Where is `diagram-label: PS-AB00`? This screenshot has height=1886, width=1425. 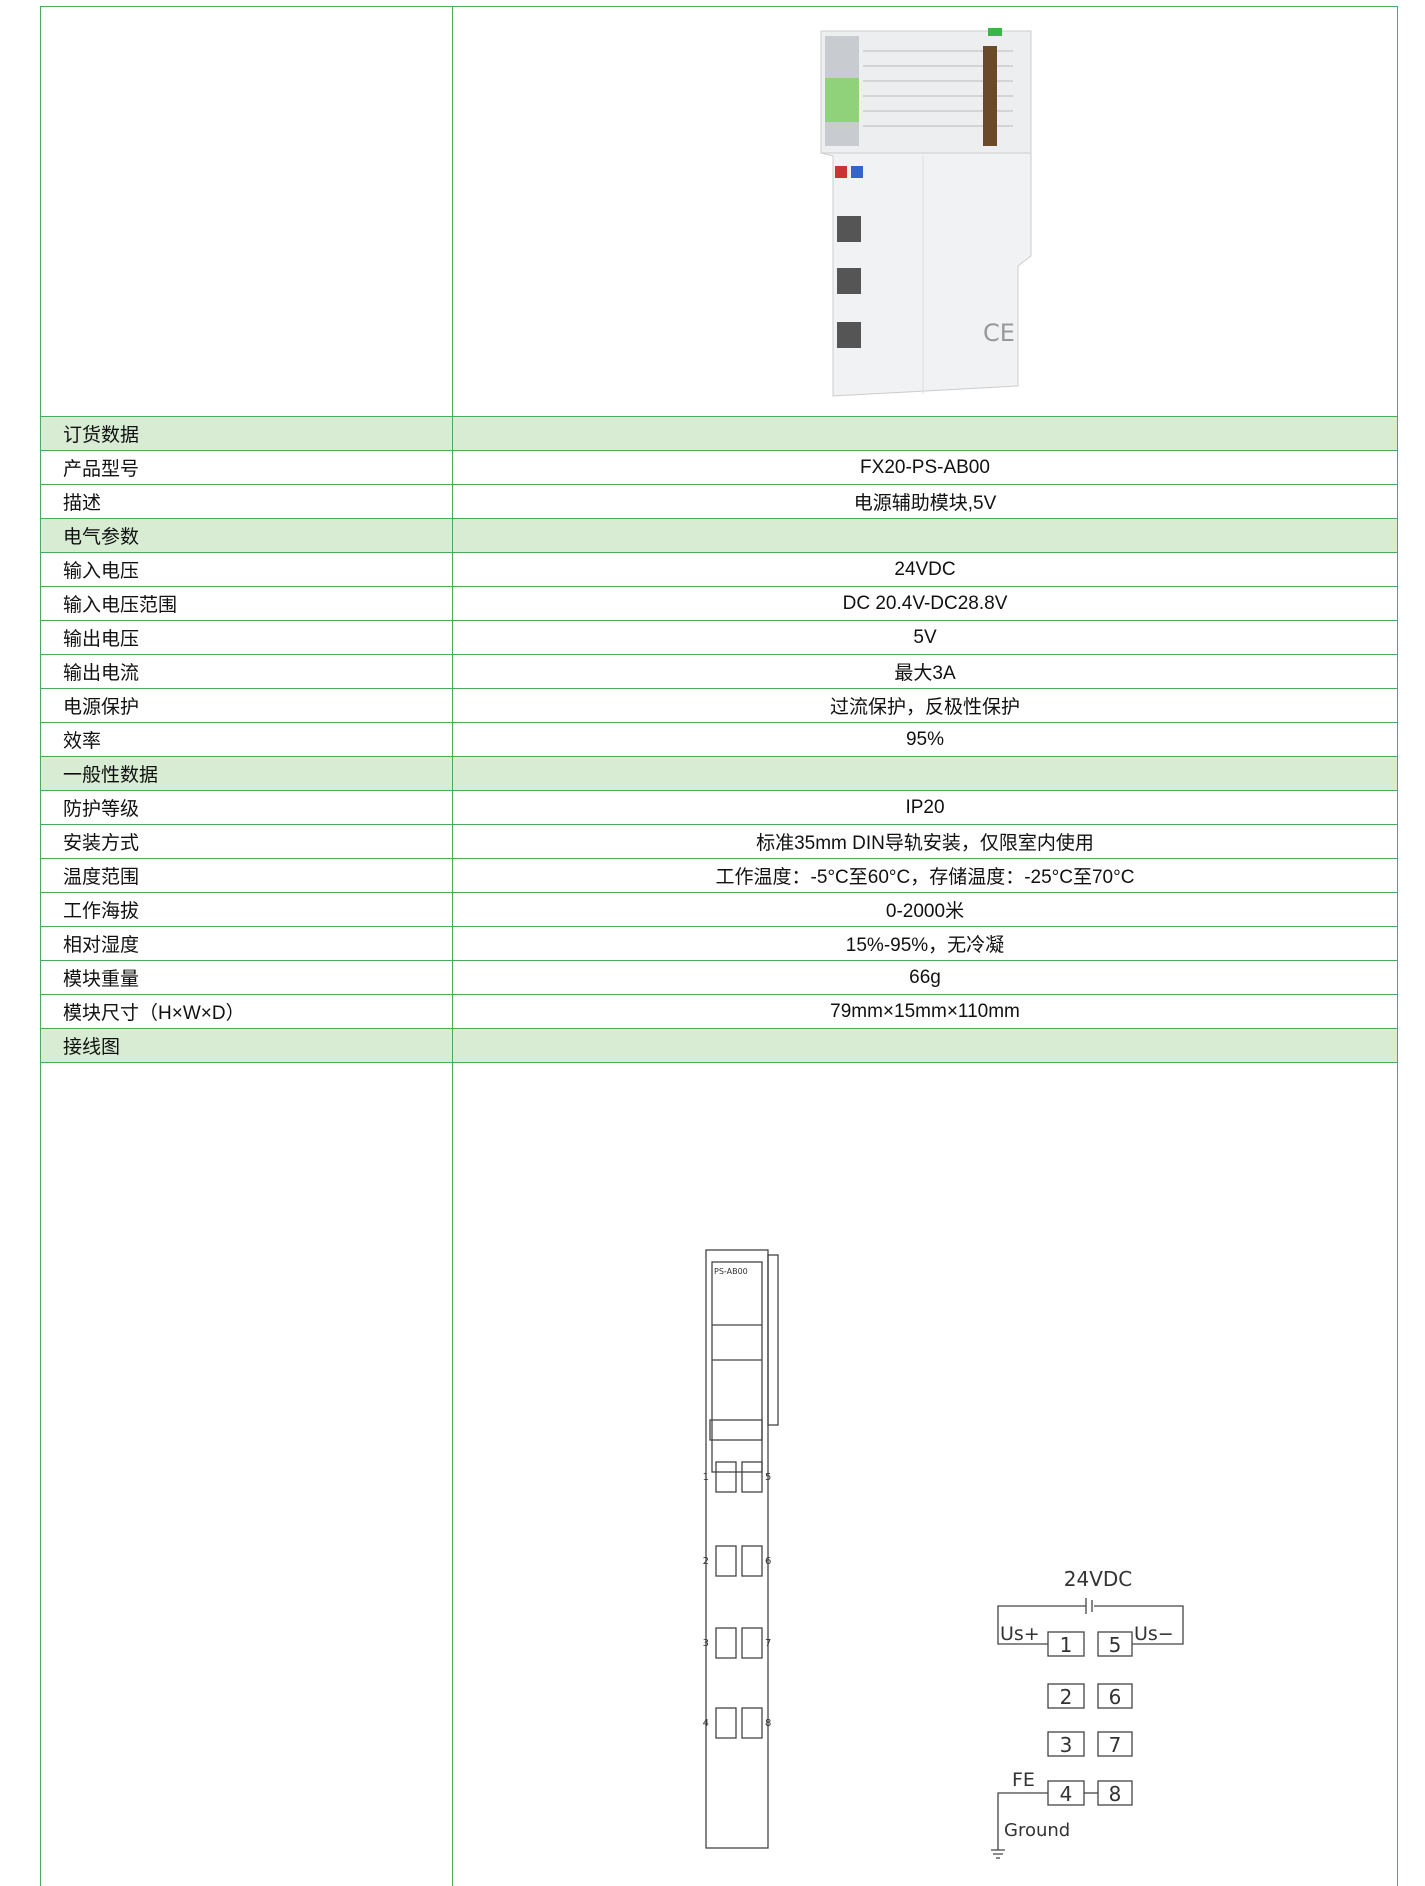 diagram-label: PS-AB00 is located at coordinates (731, 1271).